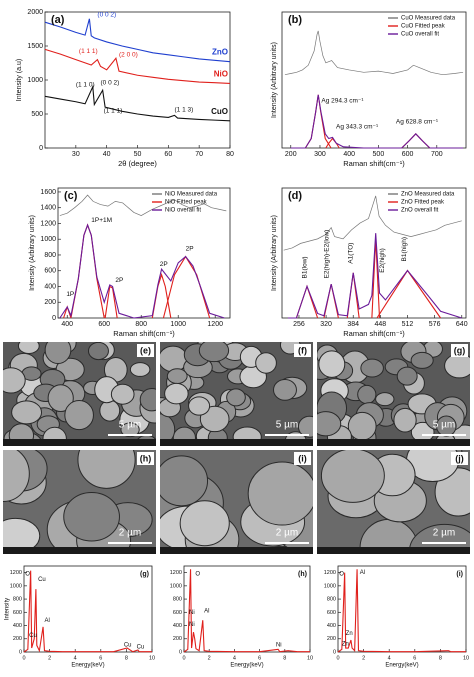  I want to click on annotation: E2(high)-E2(low), so click(327, 254).